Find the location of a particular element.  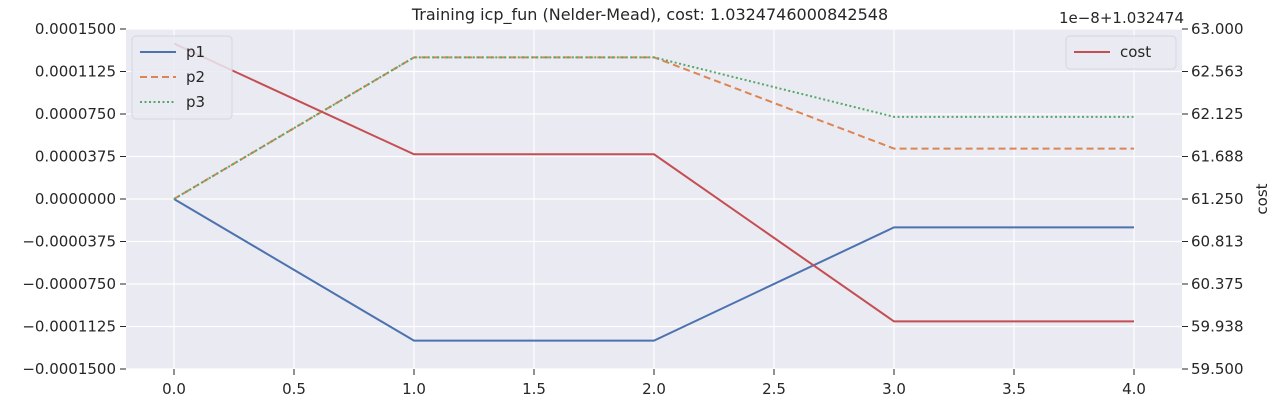

x-tick-label: 0.5 is located at coordinates (294, 389).